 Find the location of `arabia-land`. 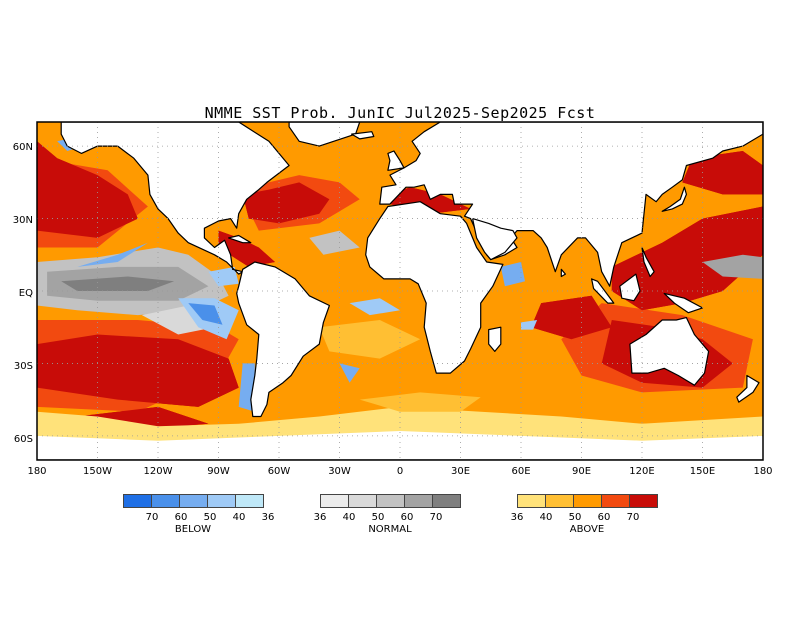

arabia-land is located at coordinates (495, 239).